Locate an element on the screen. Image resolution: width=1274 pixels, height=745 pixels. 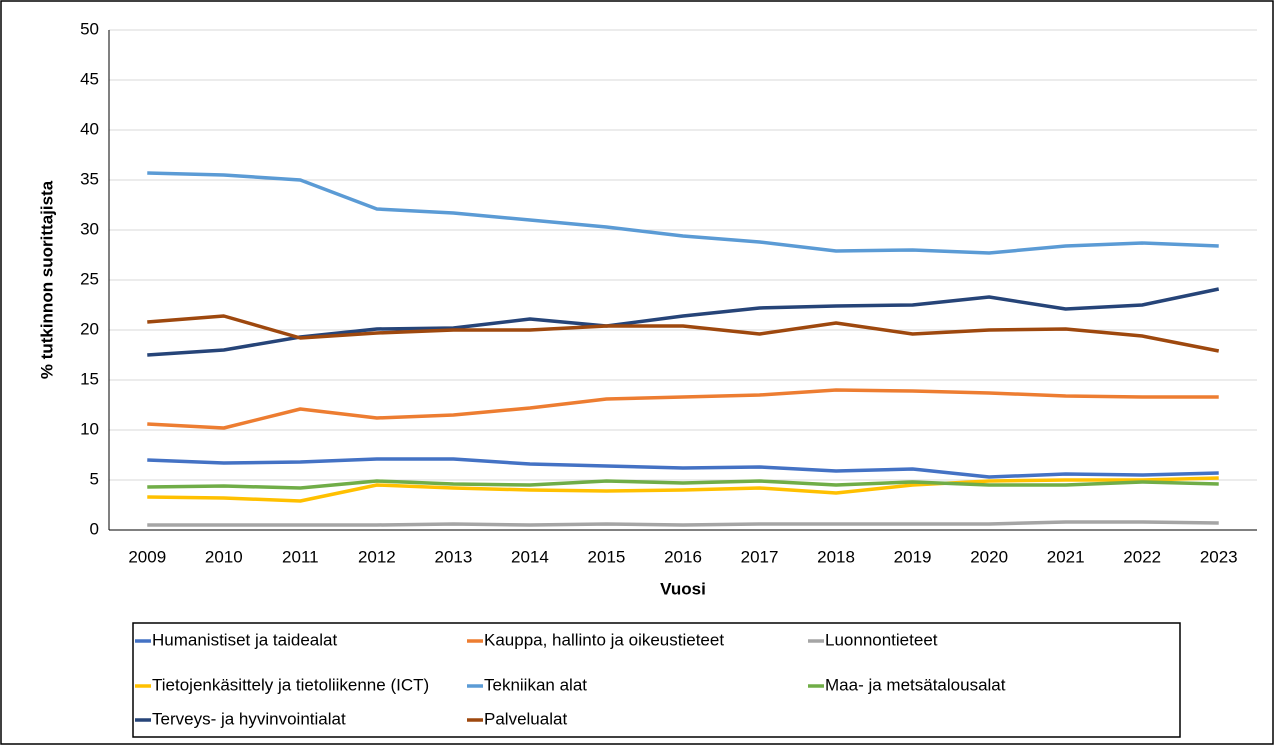
legend-label: Maa- ja metsätalousalat is located at coordinates (915, 684).